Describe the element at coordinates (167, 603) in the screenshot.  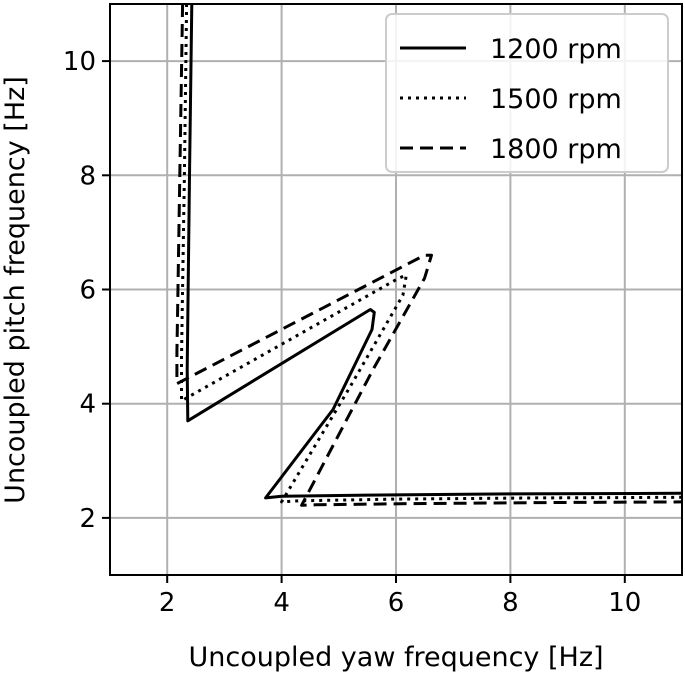
I see `x-tick-label-0: 2` at that location.